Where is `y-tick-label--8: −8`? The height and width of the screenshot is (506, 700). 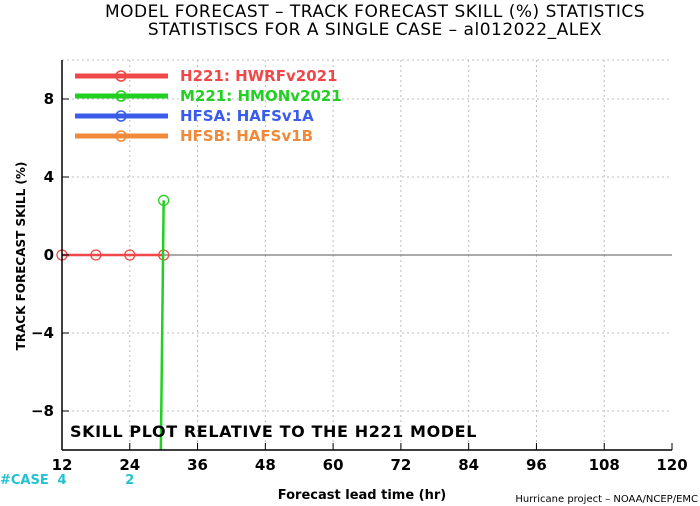
y-tick-label--8: −8 is located at coordinates (42, 411).